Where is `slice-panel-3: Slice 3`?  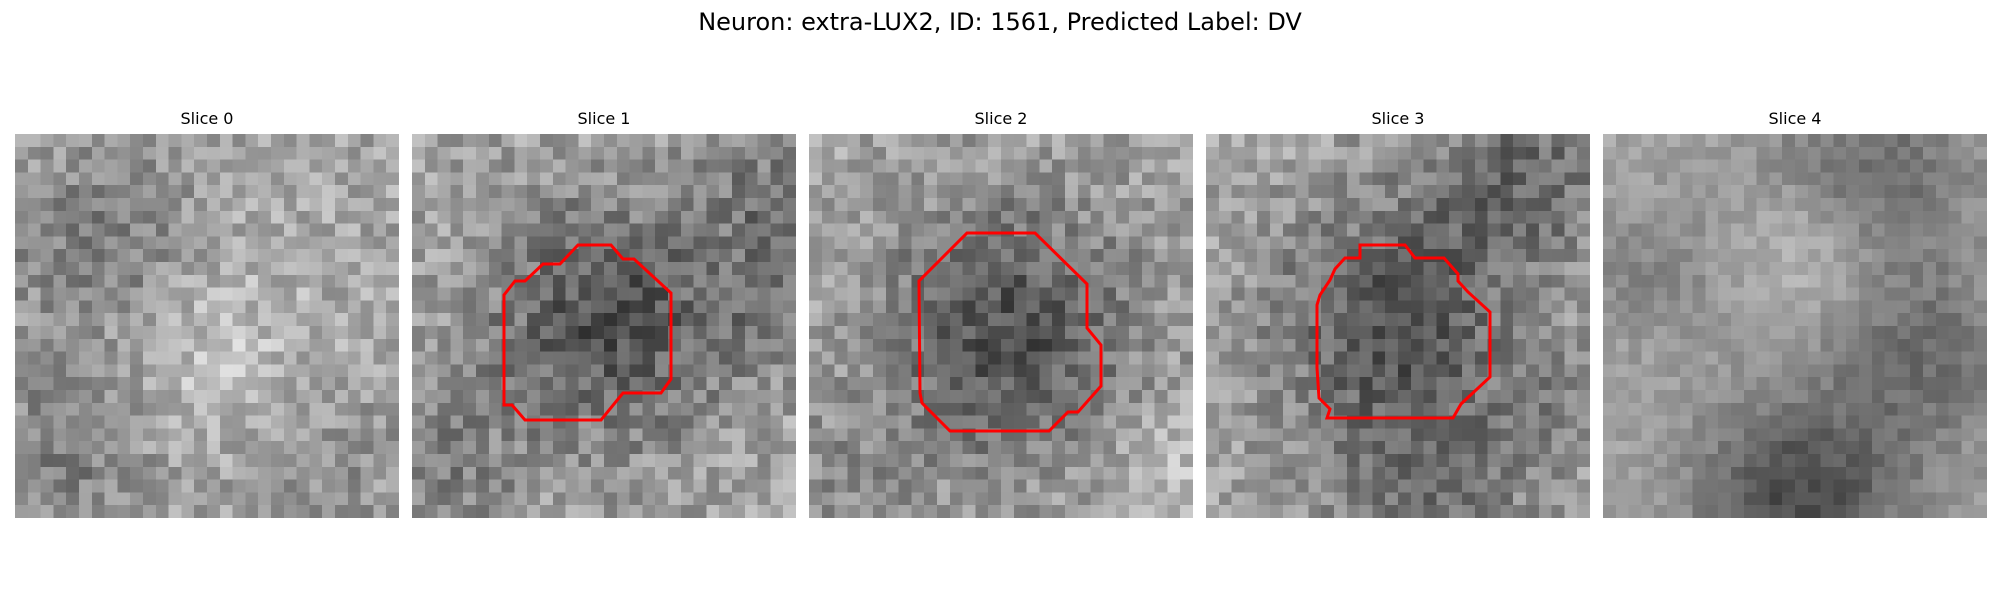
slice-panel-3: Slice 3 is located at coordinates (1398, 313).